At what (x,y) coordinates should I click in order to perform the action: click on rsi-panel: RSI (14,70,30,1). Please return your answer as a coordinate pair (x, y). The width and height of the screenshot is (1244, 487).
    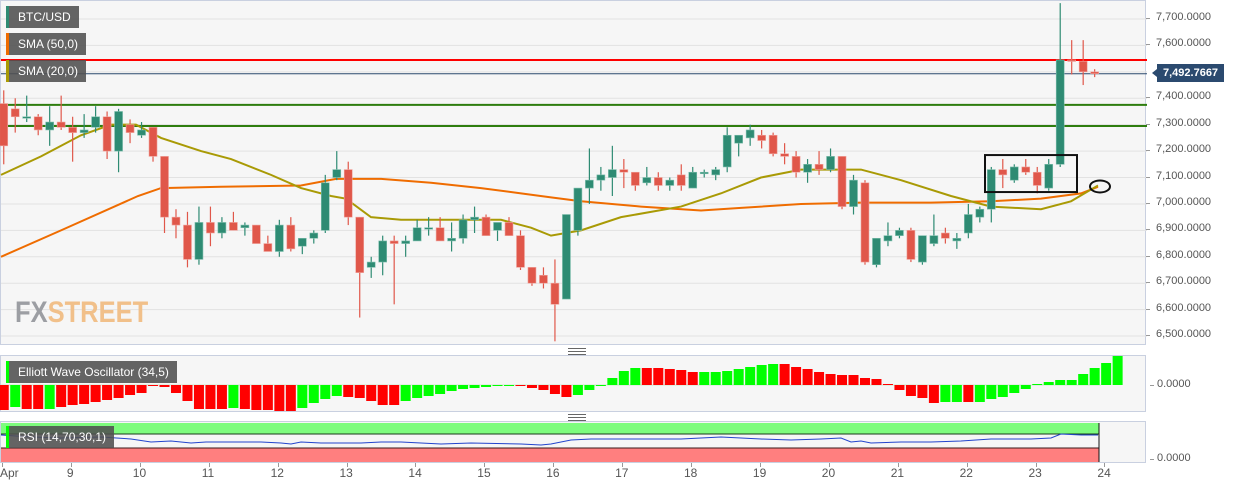
    Looking at the image, I should click on (573, 442).